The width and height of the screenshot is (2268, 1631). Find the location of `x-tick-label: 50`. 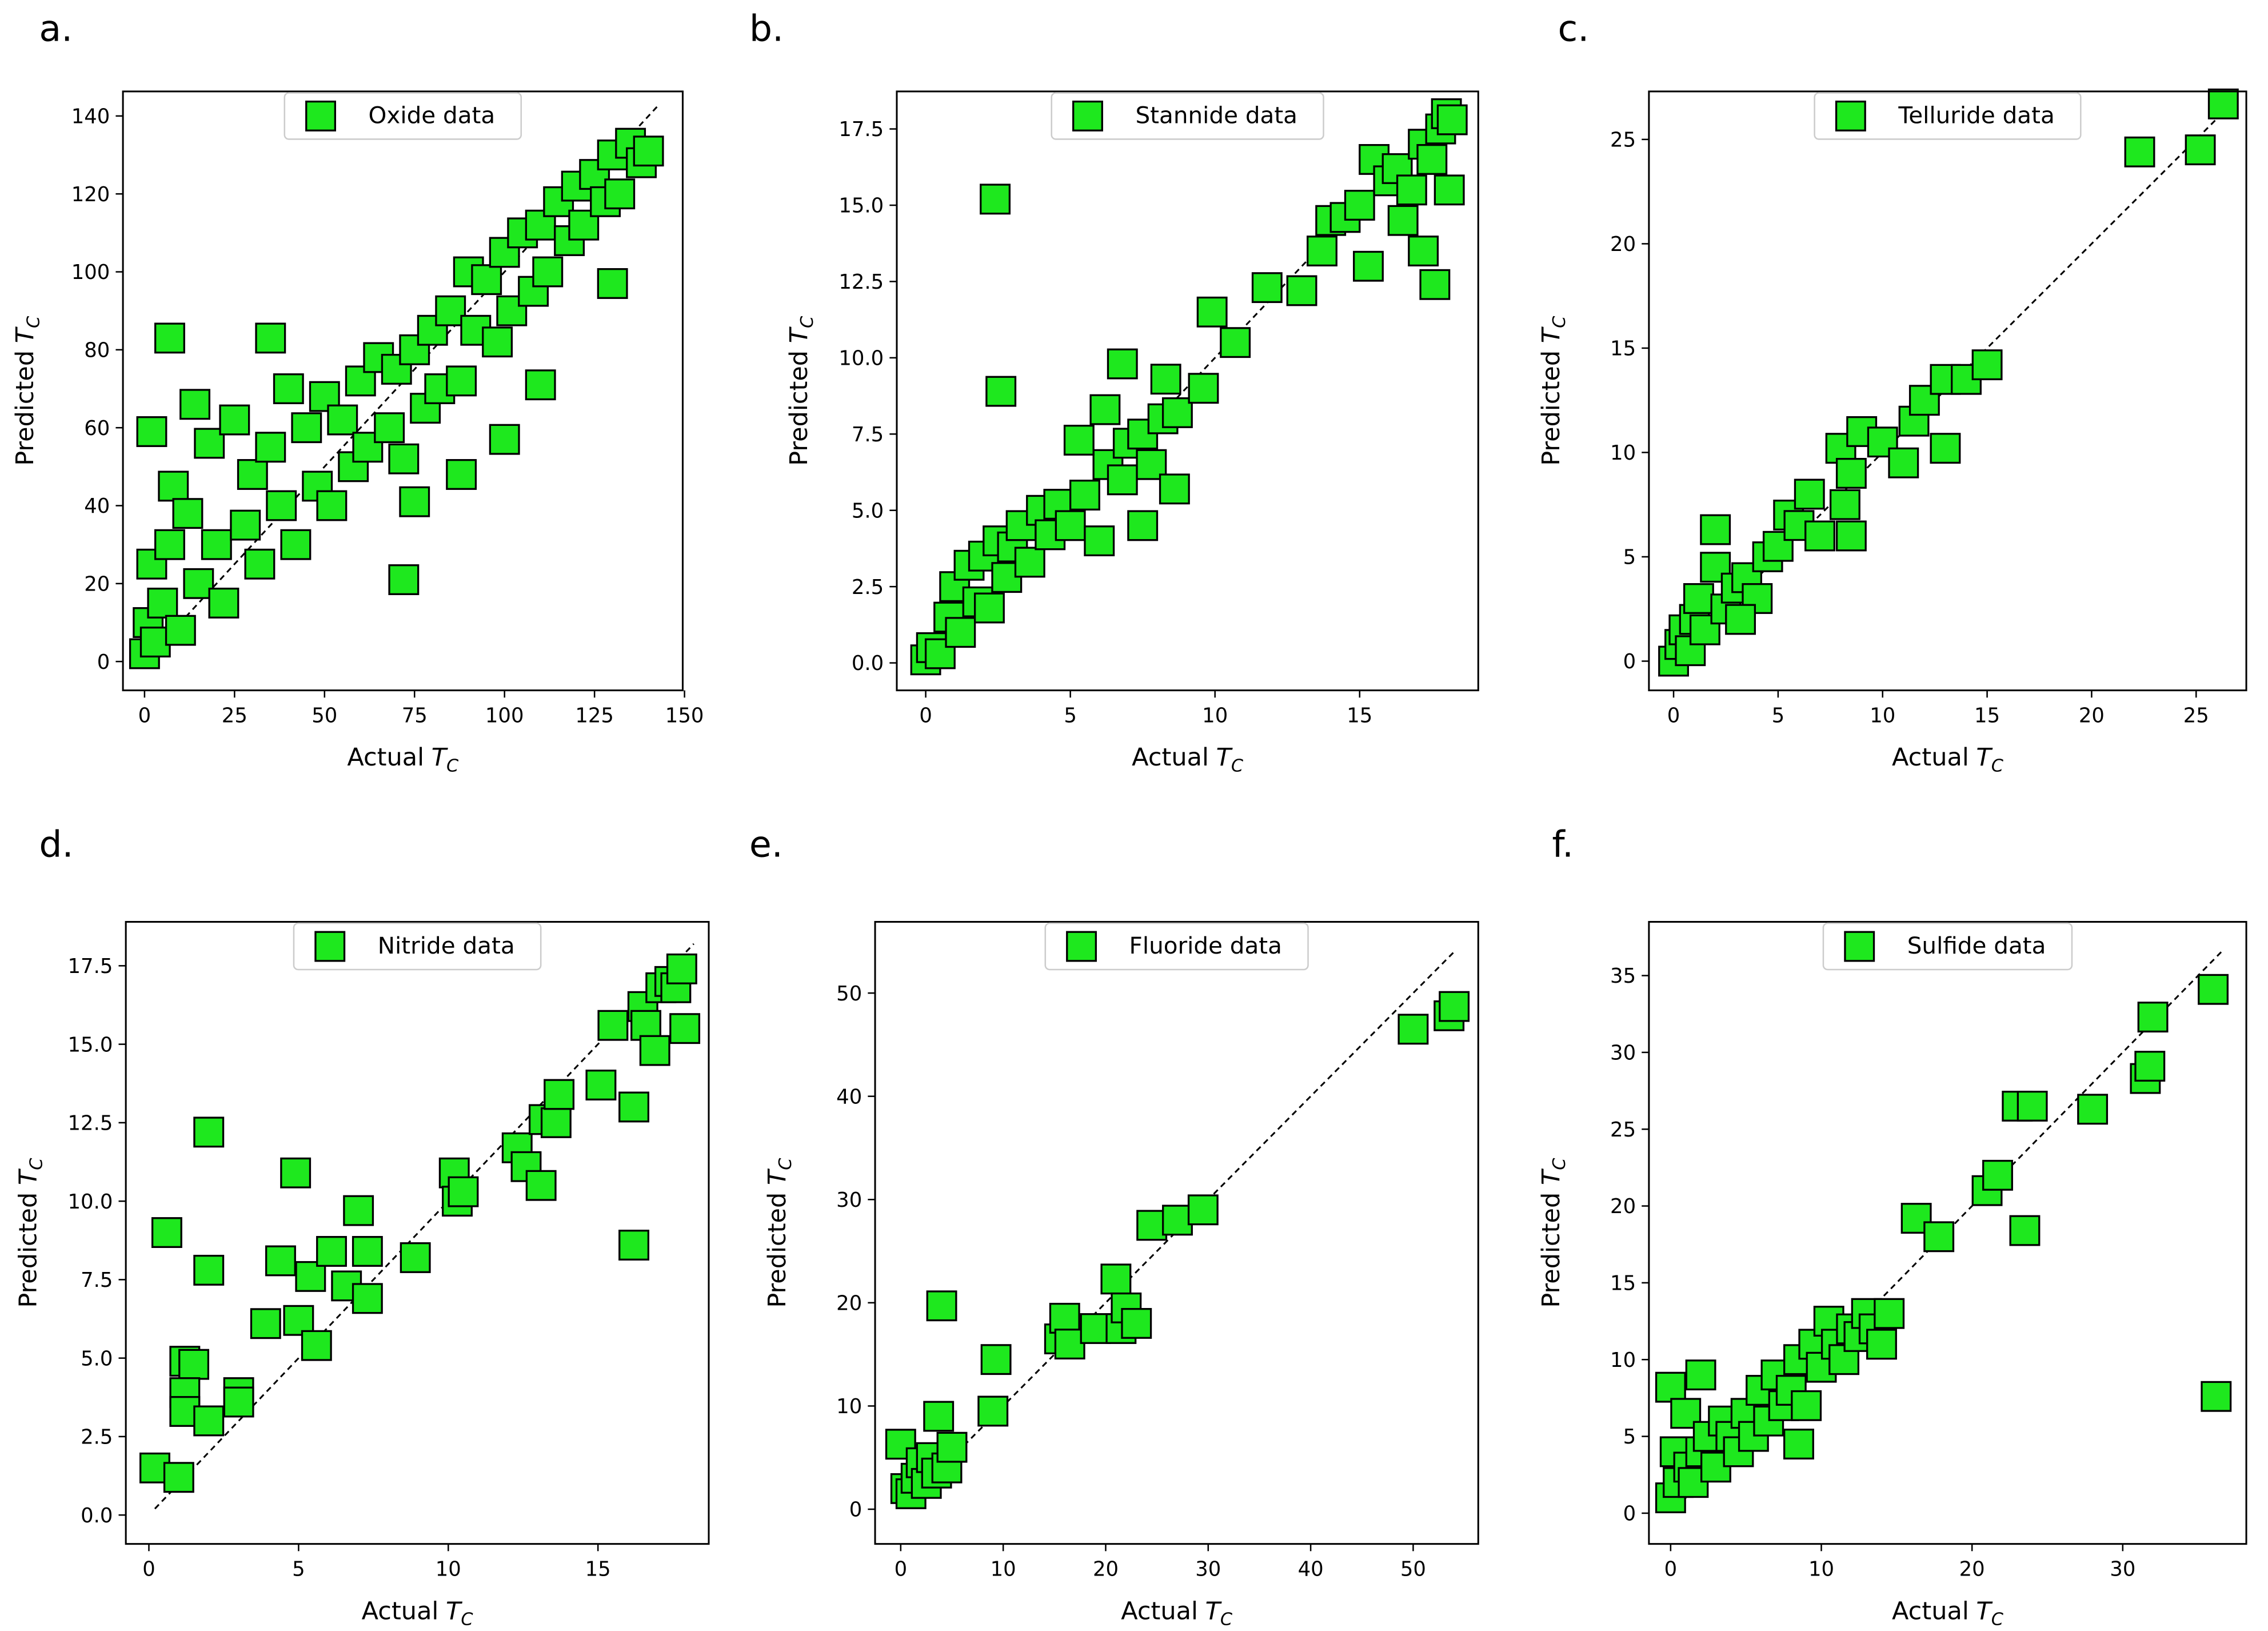

x-tick-label: 50 is located at coordinates (1413, 1569).